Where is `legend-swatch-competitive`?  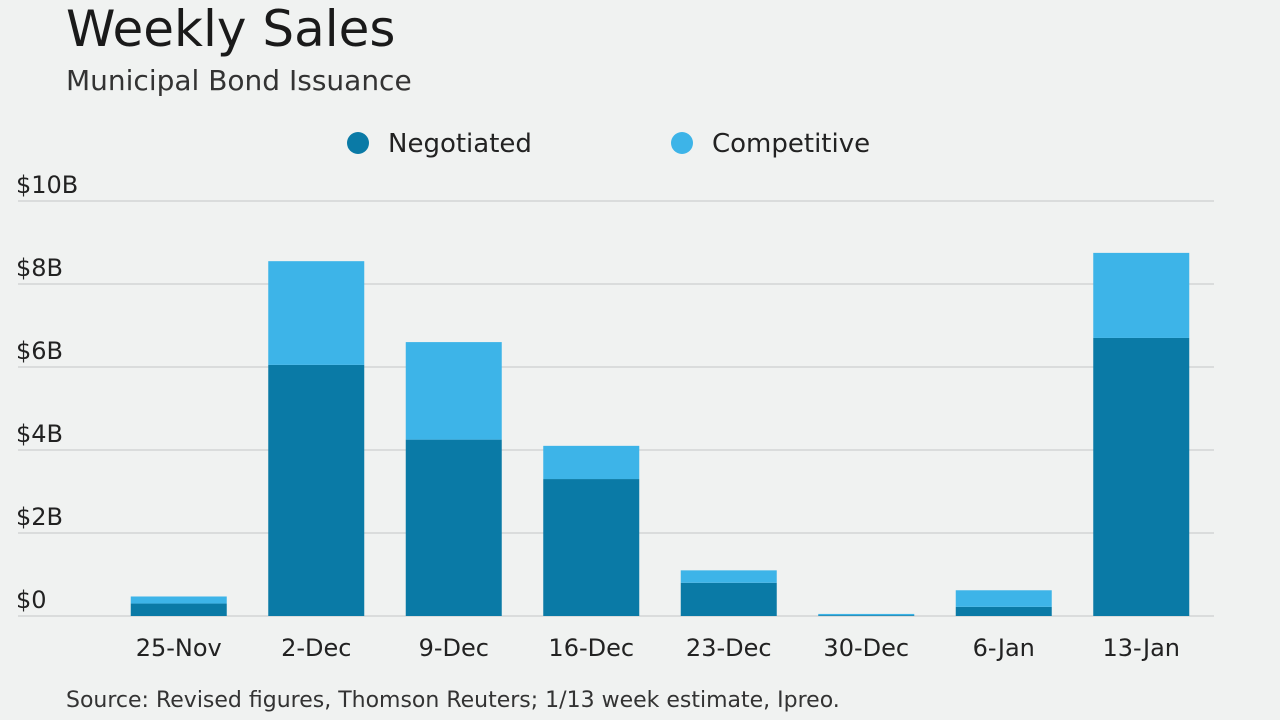
legend-swatch-competitive is located at coordinates (682, 143).